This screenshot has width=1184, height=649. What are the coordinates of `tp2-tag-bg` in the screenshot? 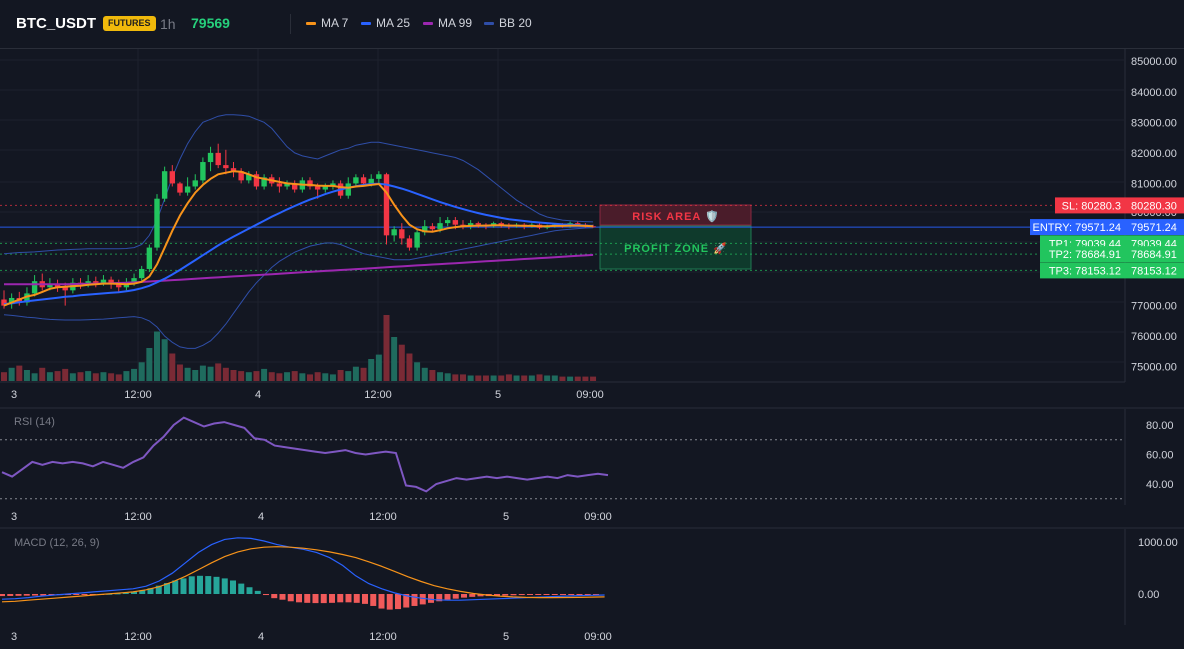 It's located at (1082, 254).